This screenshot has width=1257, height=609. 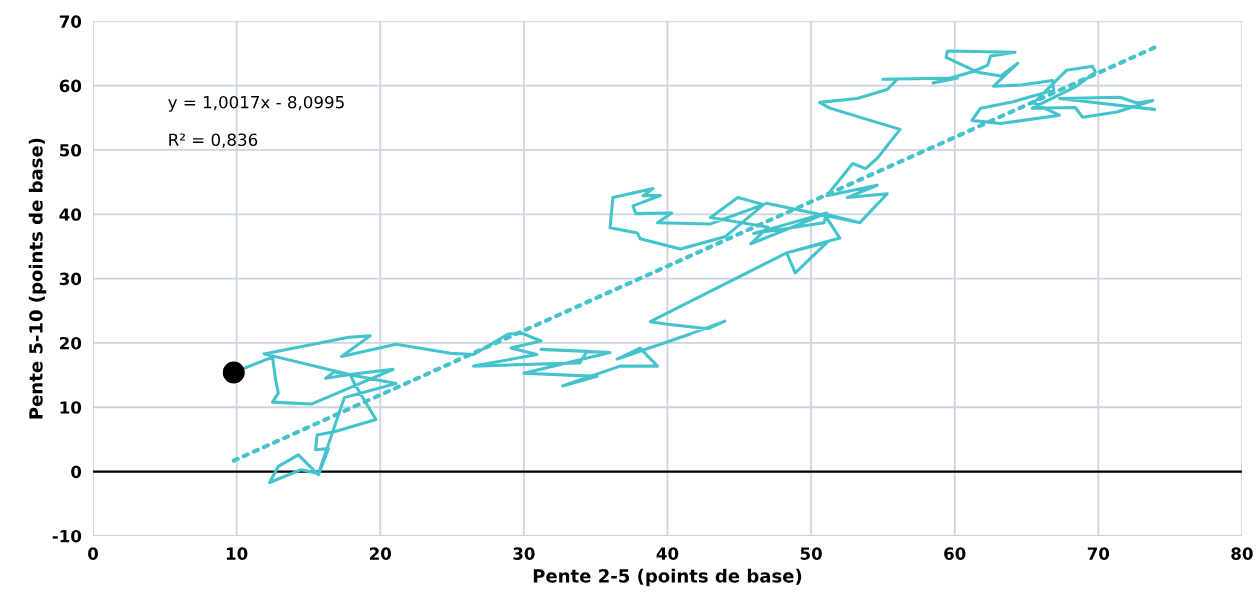 What do you see at coordinates (67, 536) in the screenshot?
I see `y-tick-label: -10` at bounding box center [67, 536].